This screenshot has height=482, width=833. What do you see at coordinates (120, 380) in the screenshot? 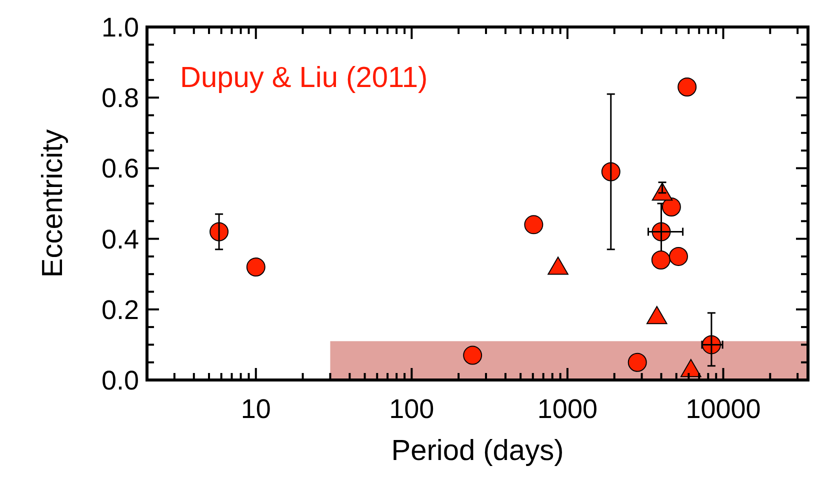
I see `y-tick-label: 0.0` at bounding box center [120, 380].